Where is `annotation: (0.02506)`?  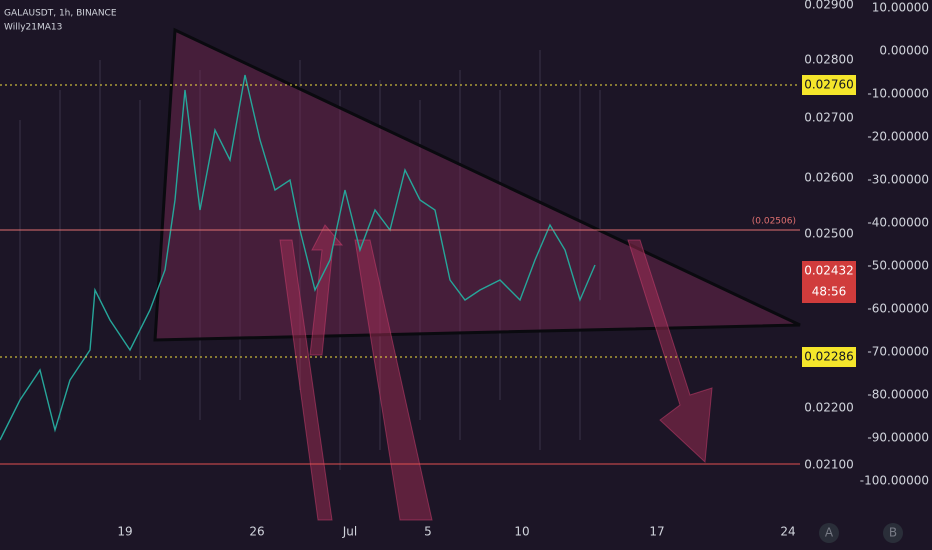
annotation: (0.02506) is located at coordinates (774, 222).